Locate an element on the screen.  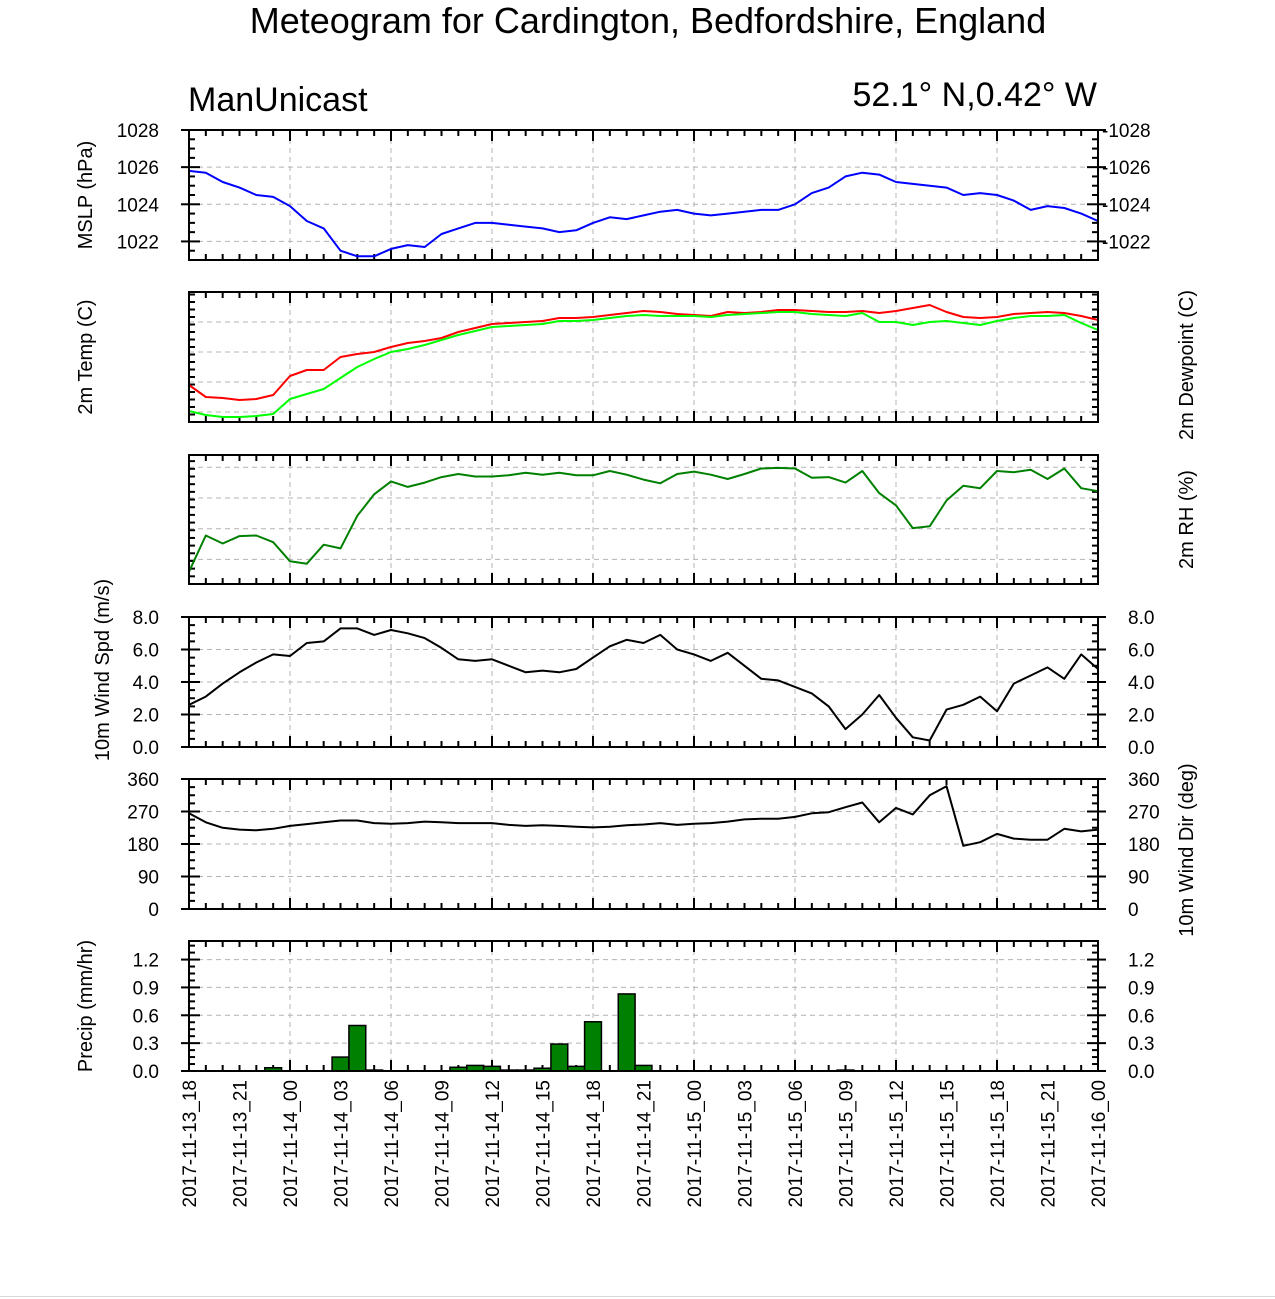
x-tick-label: 2017-11-15_21 is located at coordinates (1049, 1143).